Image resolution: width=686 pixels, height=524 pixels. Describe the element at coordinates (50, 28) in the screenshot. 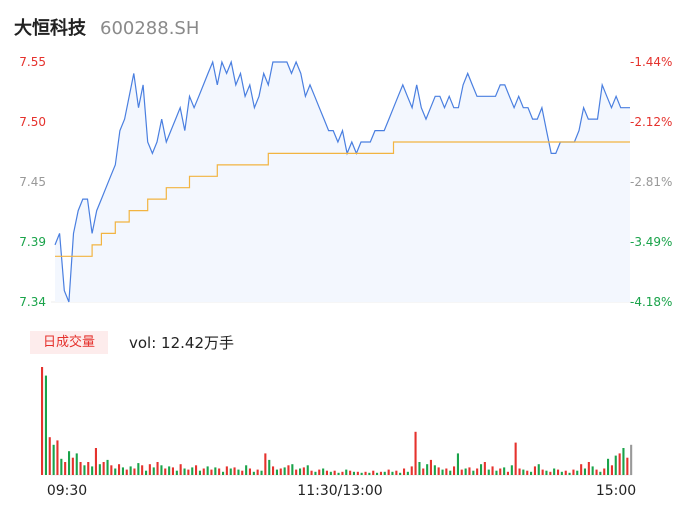

I see `stock-name: 大恒科技` at that location.